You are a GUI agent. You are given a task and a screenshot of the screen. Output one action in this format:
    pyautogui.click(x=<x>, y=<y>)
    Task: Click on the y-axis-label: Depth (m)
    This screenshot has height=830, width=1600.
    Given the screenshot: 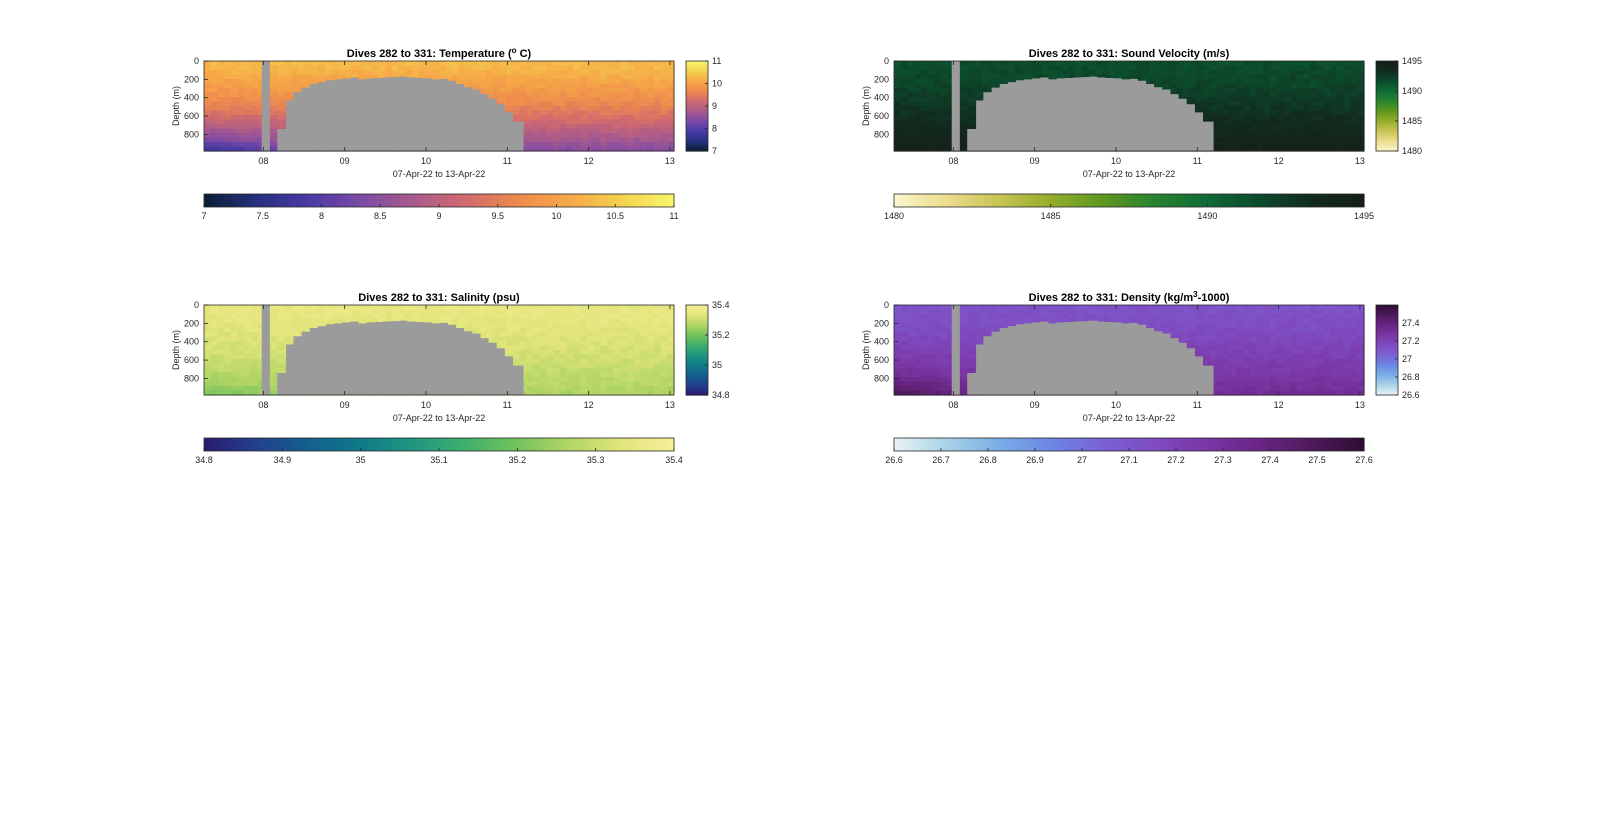 What is the action you would take?
    pyautogui.click(x=866, y=106)
    